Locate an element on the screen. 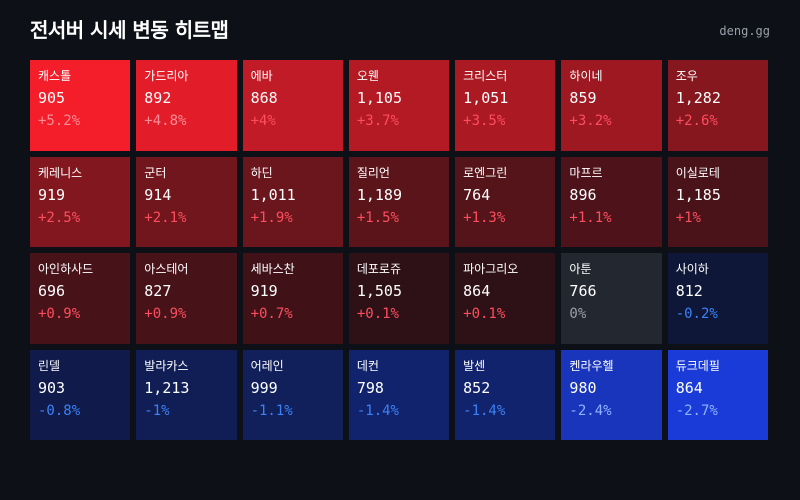 Image resolution: width=800 pixels, height=500 pixels. heatmap-cell: 오웬 1,105 +3.7% is located at coordinates (399, 105).